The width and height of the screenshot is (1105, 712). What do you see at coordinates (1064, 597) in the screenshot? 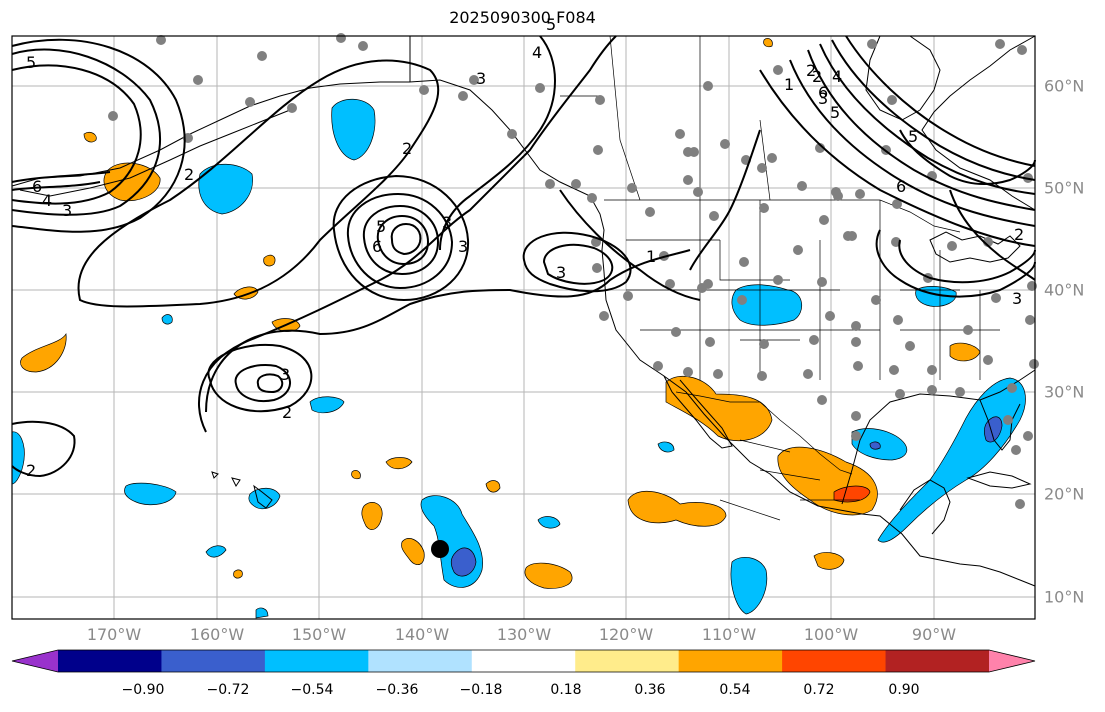
I see `lat-label: 10°N` at bounding box center [1064, 597].